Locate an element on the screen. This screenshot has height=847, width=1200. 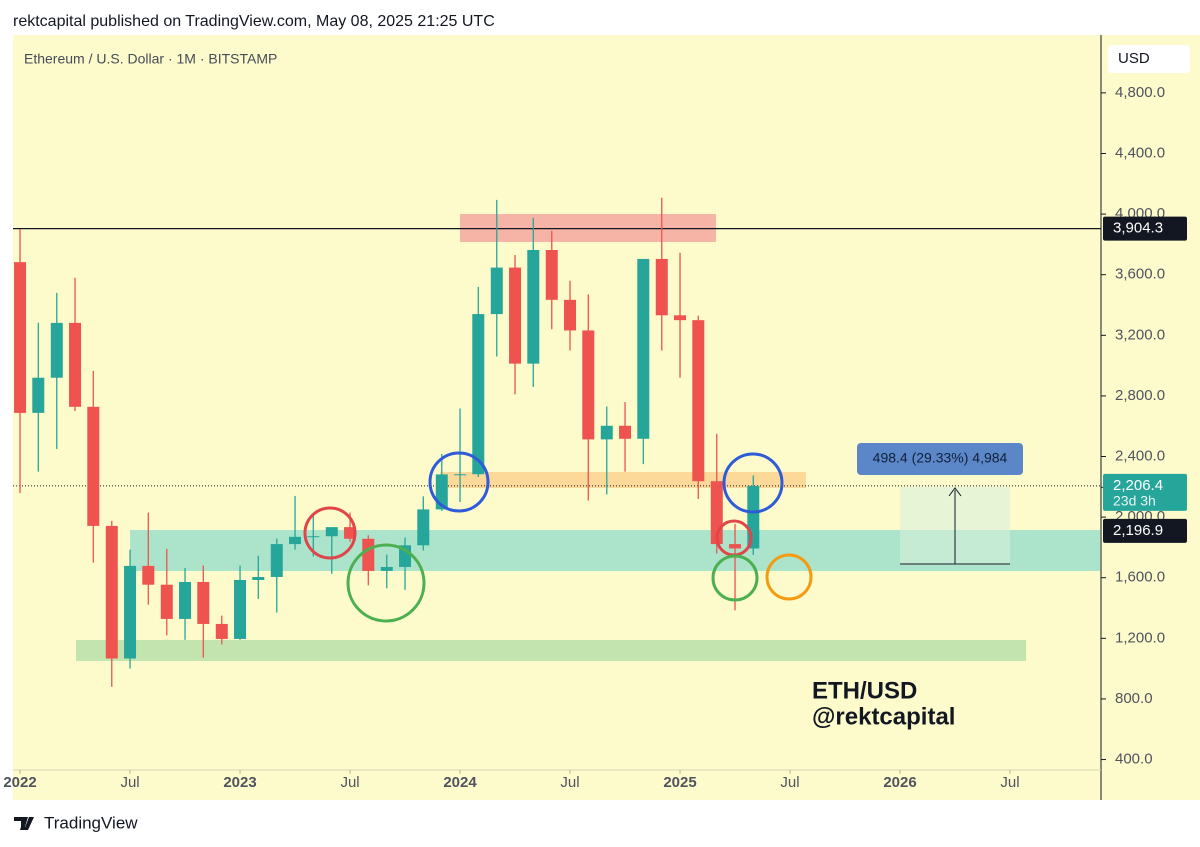
measure-label-box is located at coordinates (940, 459).